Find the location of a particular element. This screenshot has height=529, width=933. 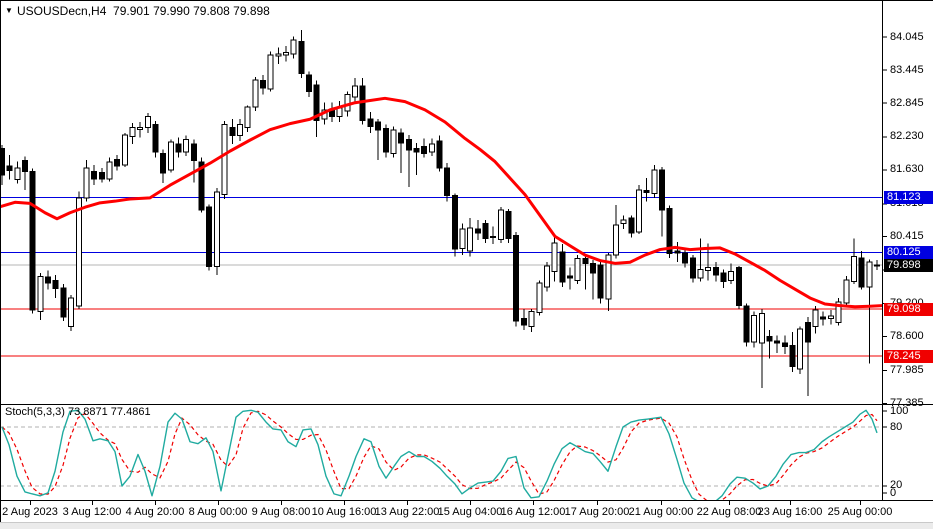

stoch-indicator-label: Stoch(5,3,3) 73.8871 77.4861 is located at coordinates (78, 412).